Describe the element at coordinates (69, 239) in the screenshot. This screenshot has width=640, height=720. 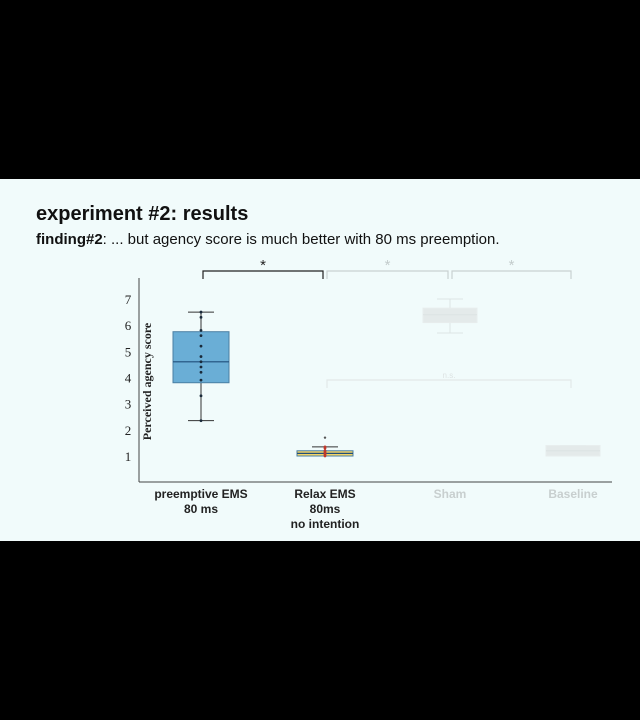
I see `finding-label: finding#2` at that location.